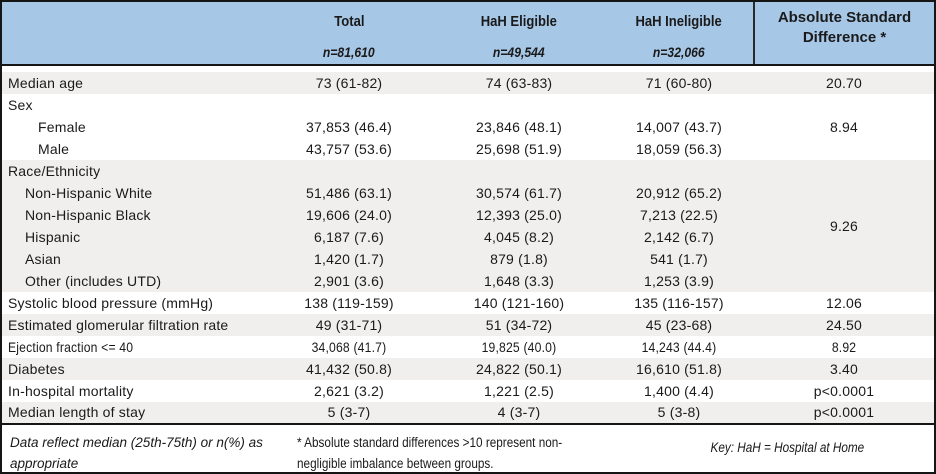 This screenshot has height=474, width=936. I want to click on total-value: 19,606 (24.0), so click(349, 215).